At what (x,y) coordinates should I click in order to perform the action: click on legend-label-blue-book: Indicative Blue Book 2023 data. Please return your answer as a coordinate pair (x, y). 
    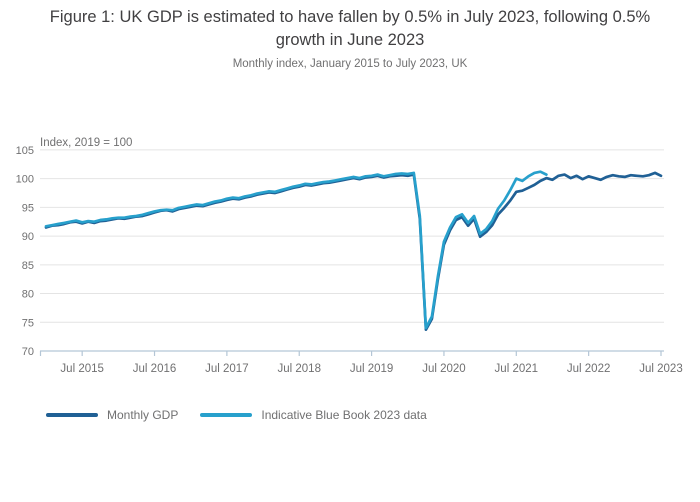
    Looking at the image, I should click on (344, 415).